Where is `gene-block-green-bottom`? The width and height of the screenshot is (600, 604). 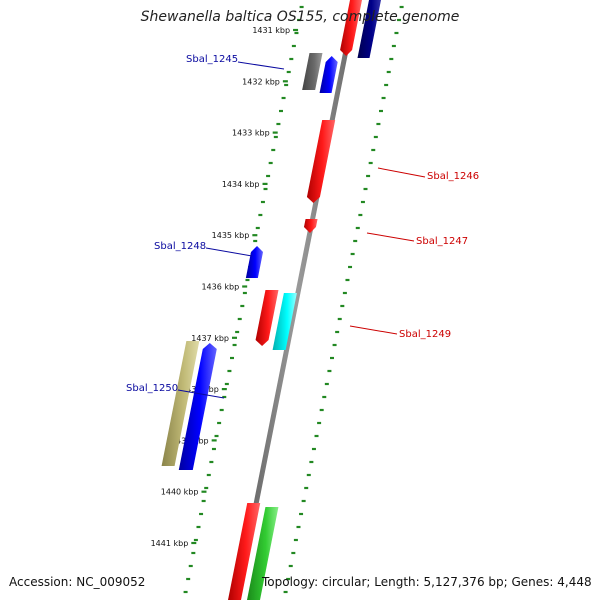 gene-block-green-bottom is located at coordinates (263, 553).